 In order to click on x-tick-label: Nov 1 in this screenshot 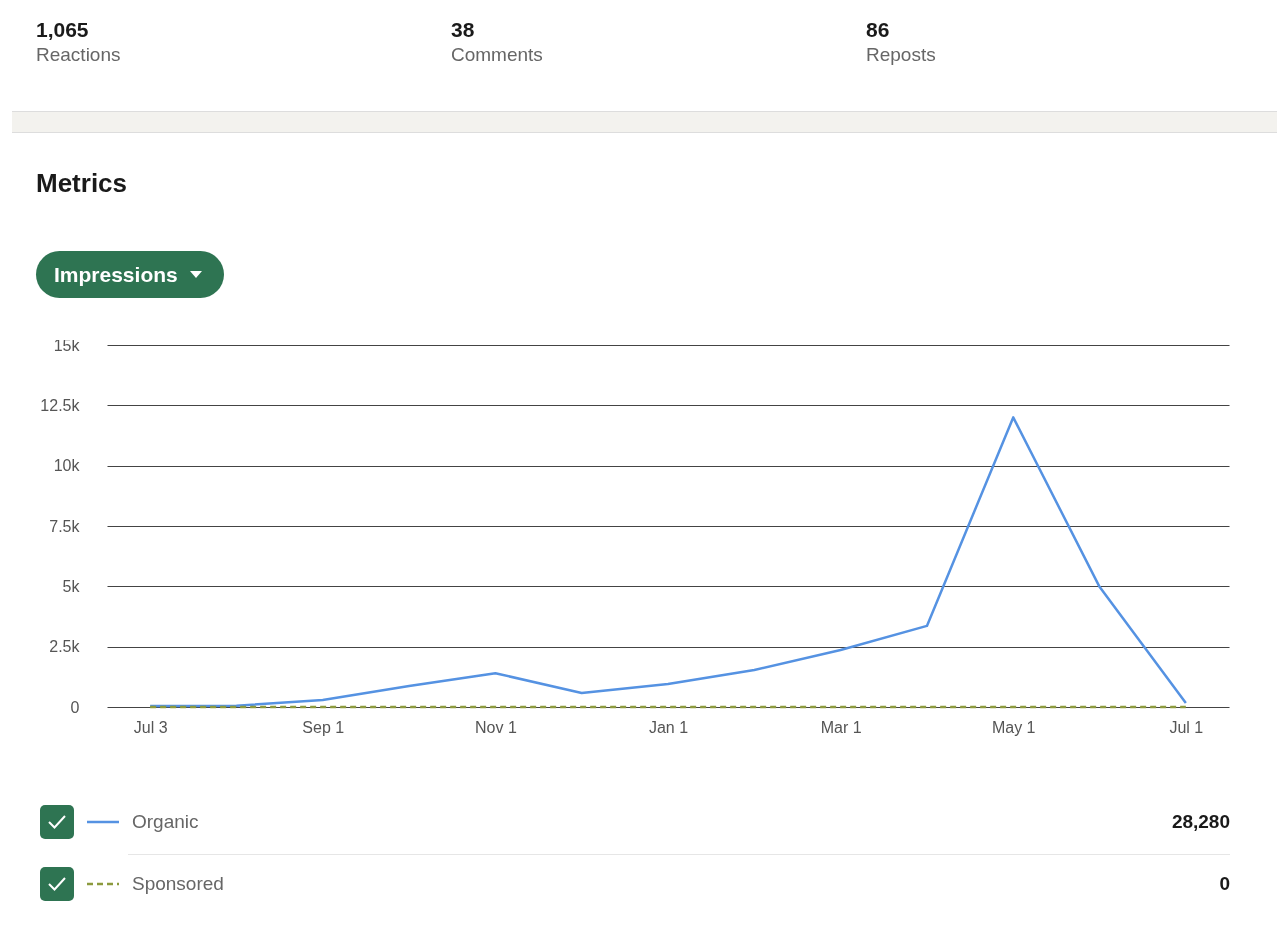, I will do `click(495, 727)`.